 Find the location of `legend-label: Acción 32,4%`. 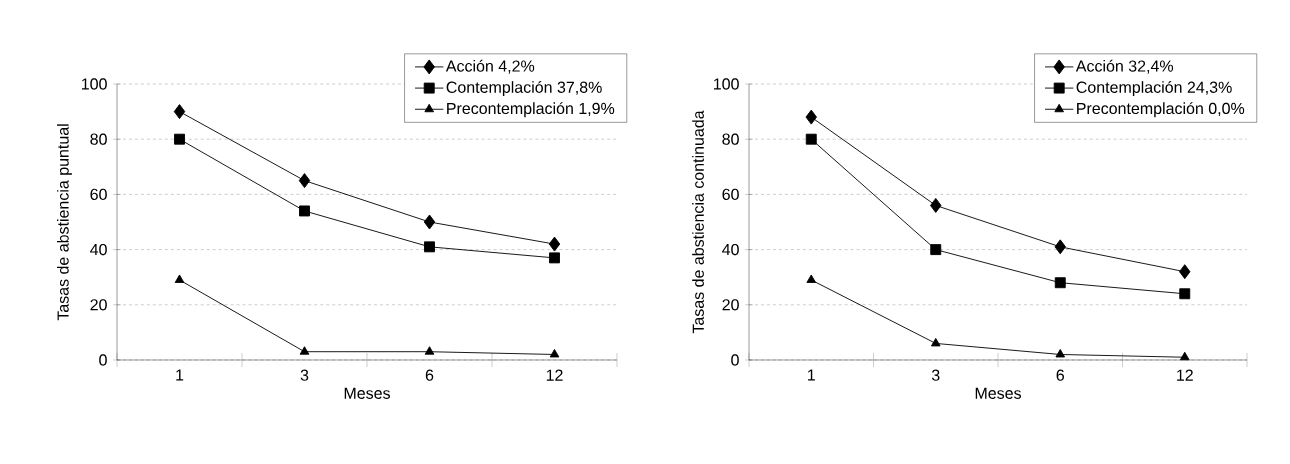

legend-label: Acción 32,4% is located at coordinates (1124, 66).